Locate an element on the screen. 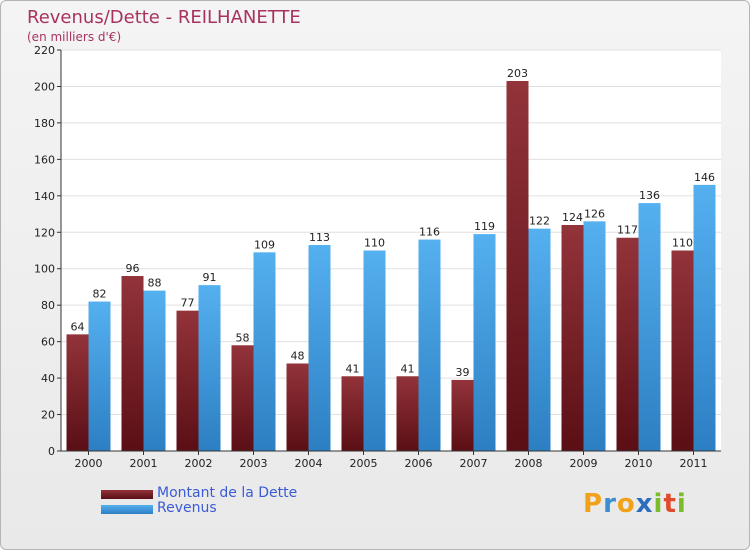  logo-letter: o is located at coordinates (626, 504).